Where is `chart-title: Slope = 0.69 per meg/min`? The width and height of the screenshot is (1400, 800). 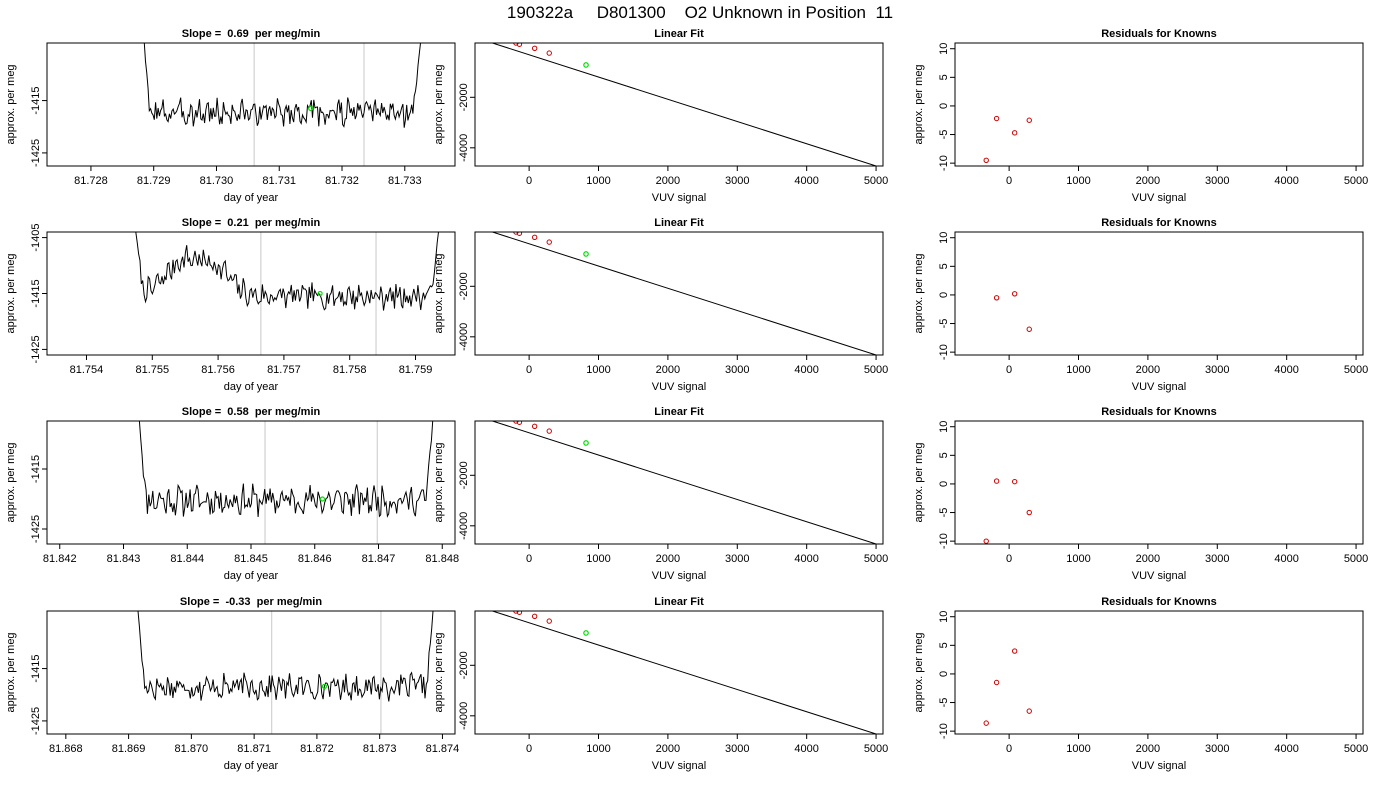
chart-title: Slope = 0.69 per meg/min is located at coordinates (251, 34).